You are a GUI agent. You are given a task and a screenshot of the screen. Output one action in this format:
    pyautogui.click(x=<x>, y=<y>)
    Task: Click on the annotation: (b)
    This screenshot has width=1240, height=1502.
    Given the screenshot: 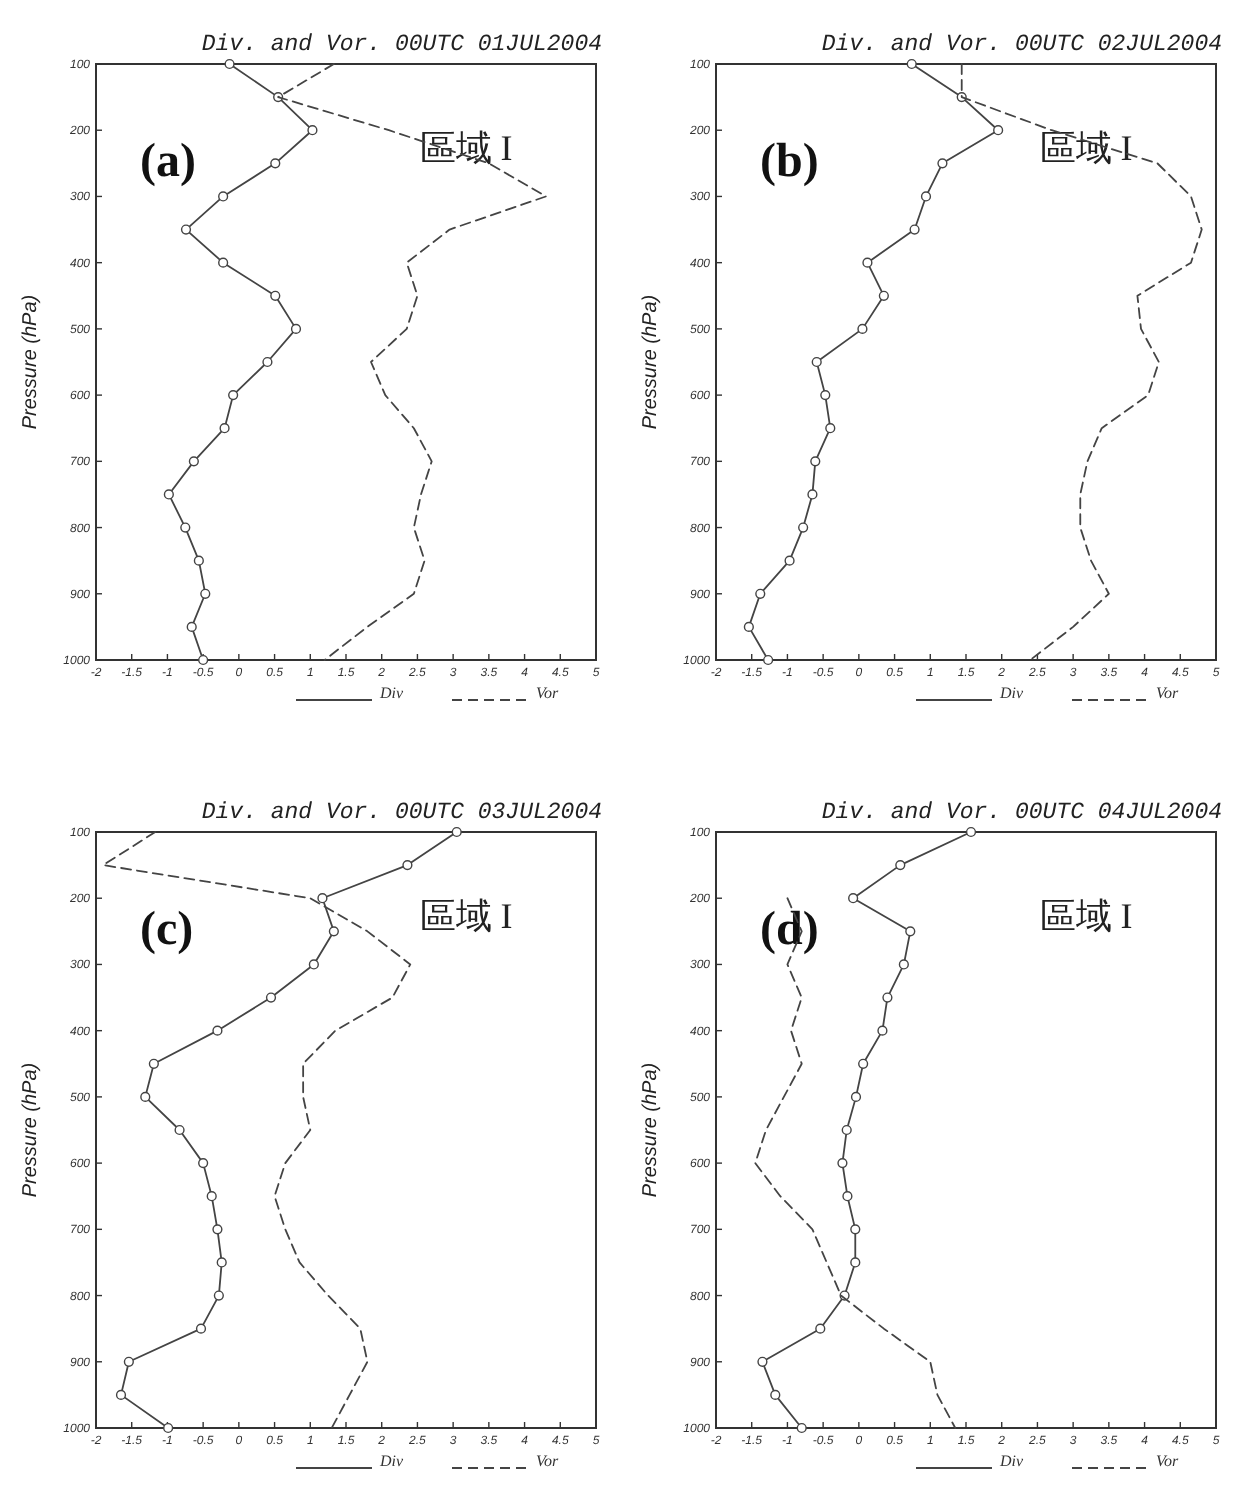 What is the action you would take?
    pyautogui.click(x=789, y=162)
    